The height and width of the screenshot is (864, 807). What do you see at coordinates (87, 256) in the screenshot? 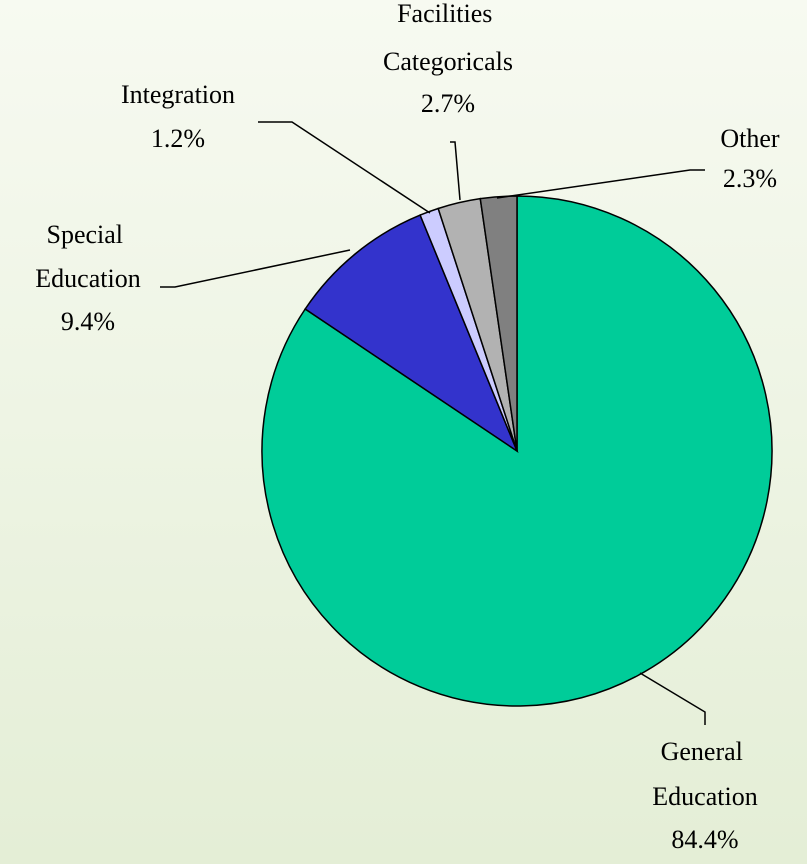
I see `slice-label: Special Education` at bounding box center [87, 256].